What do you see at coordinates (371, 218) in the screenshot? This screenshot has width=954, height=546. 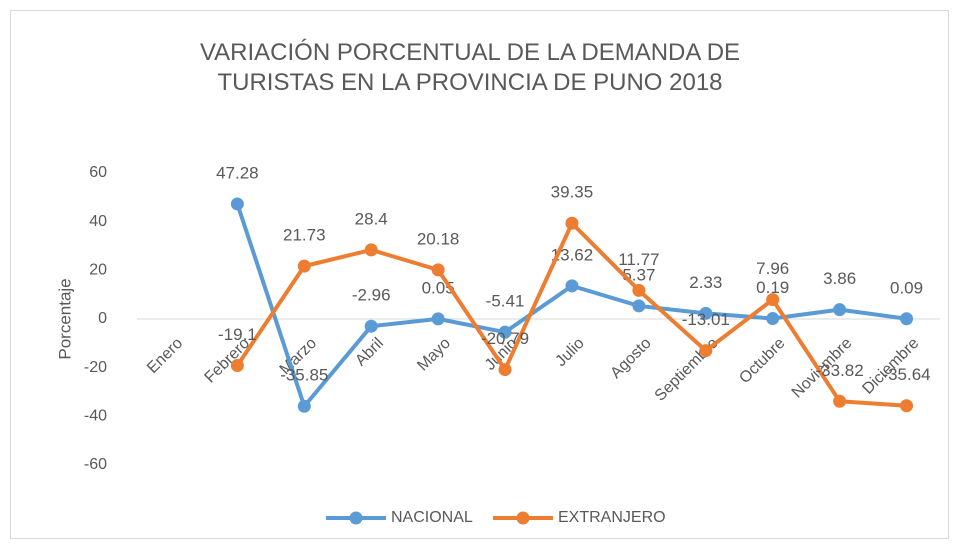 I see `data-label: 28.4` at bounding box center [371, 218].